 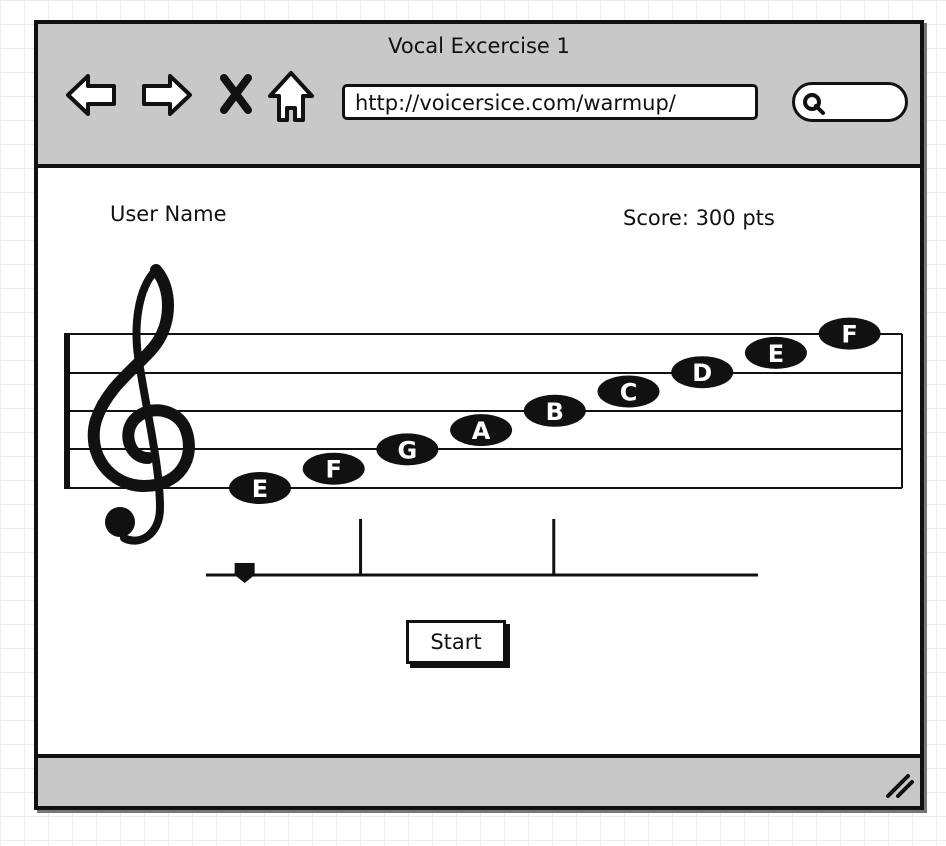 I want to click on note-a-3: A, so click(x=481, y=430).